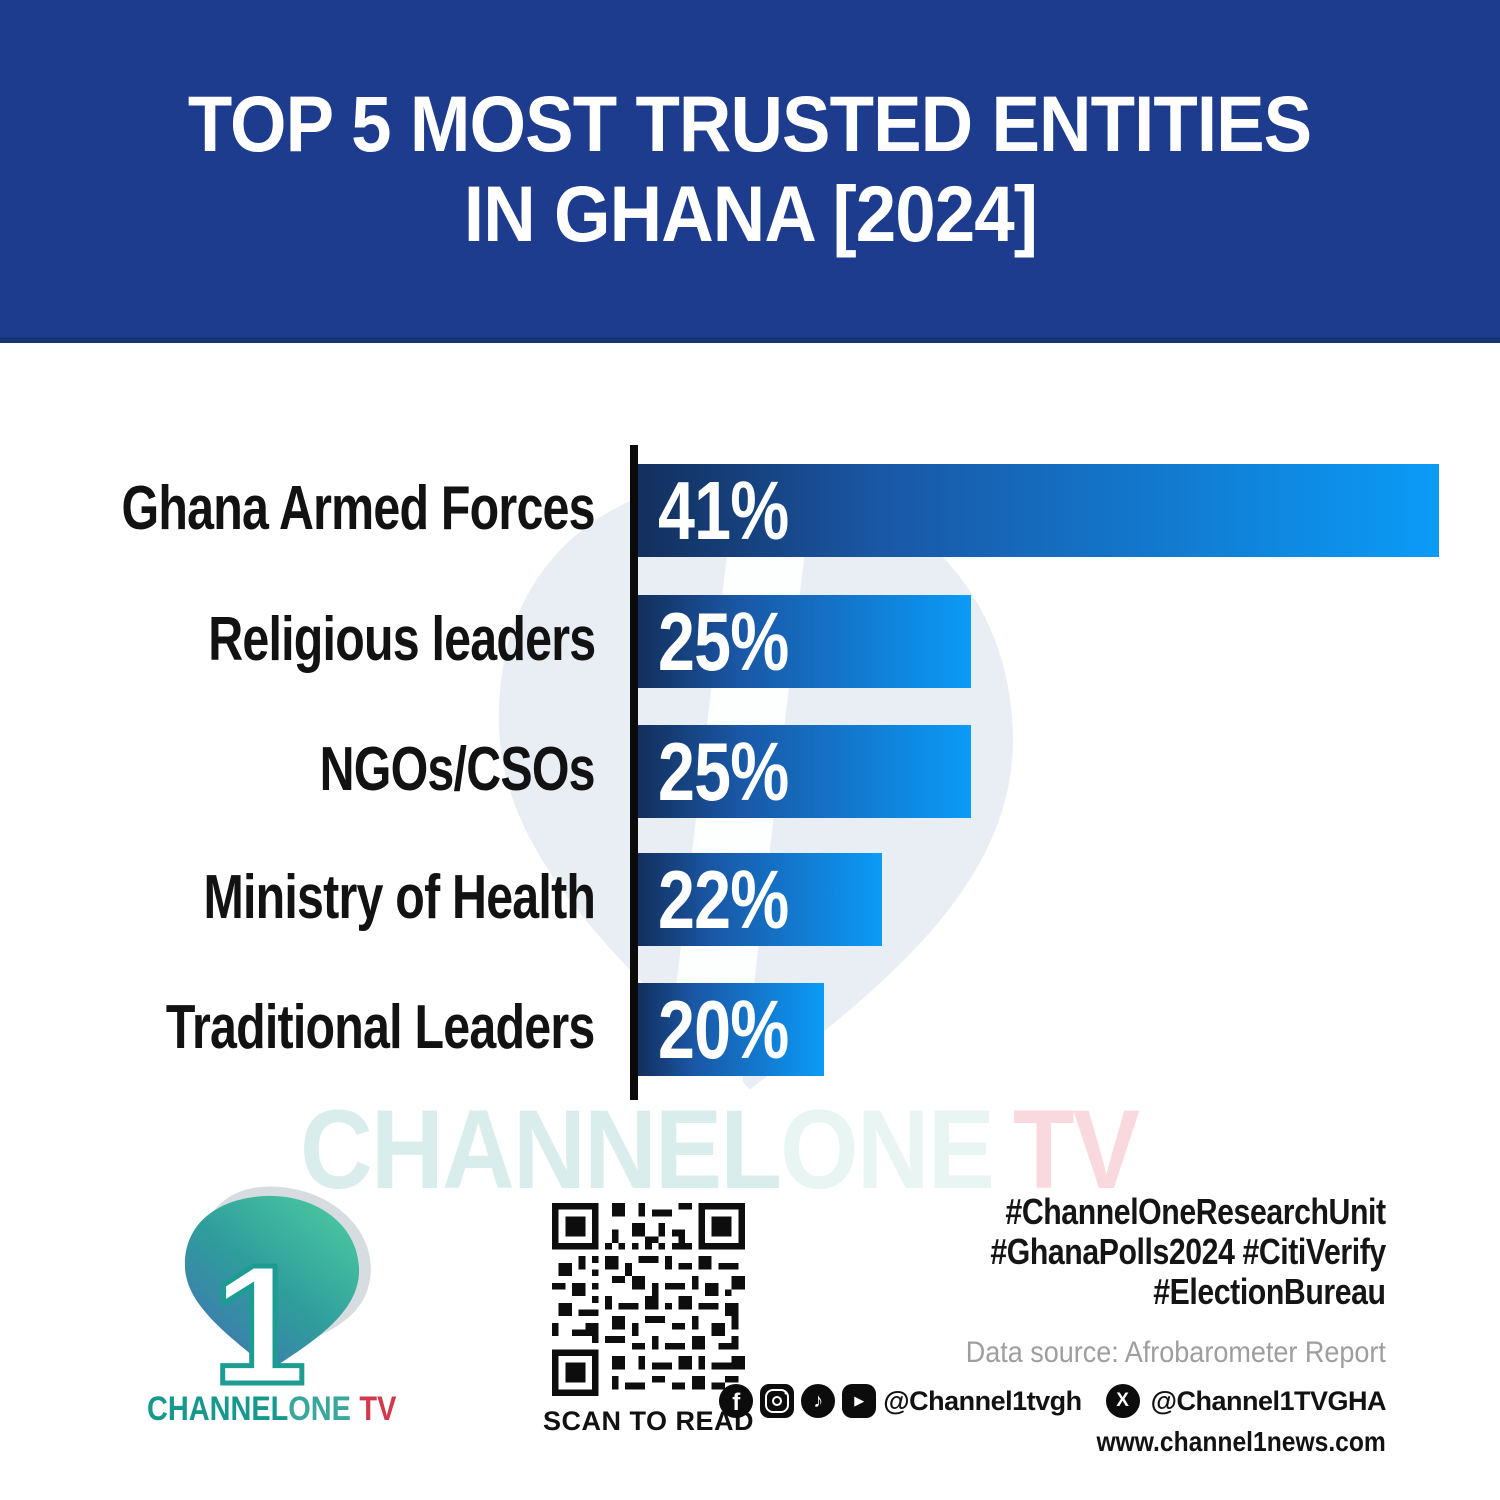 The image size is (1500, 1500). Describe the element at coordinates (804, 641) in the screenshot. I see `bar-religious-leaders: 25%` at that location.